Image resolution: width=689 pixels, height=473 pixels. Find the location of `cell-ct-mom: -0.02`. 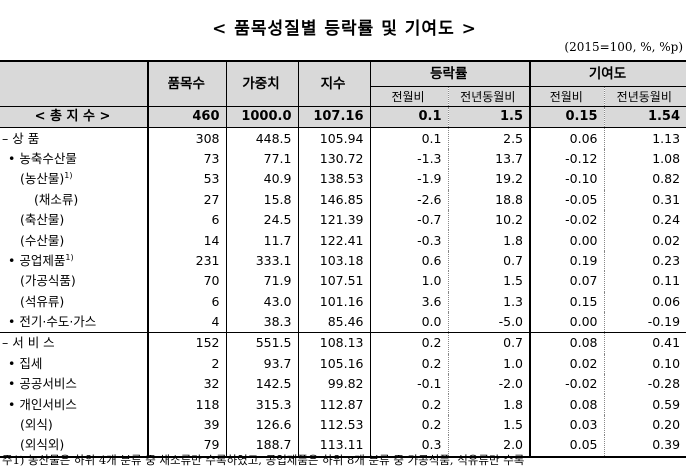

cell-ct-mom: -0.02 is located at coordinates (567, 220).